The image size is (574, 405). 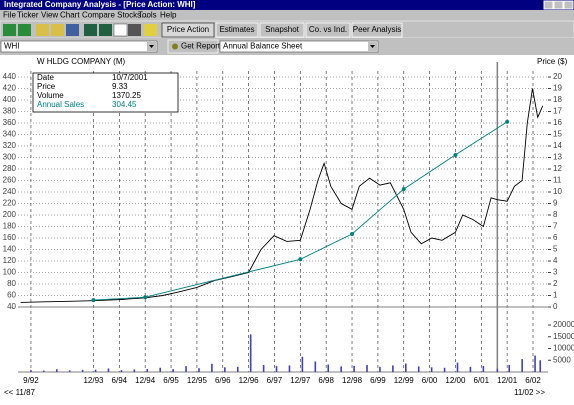 I want to click on volume-tick-label: 20000, so click(x=563, y=324).